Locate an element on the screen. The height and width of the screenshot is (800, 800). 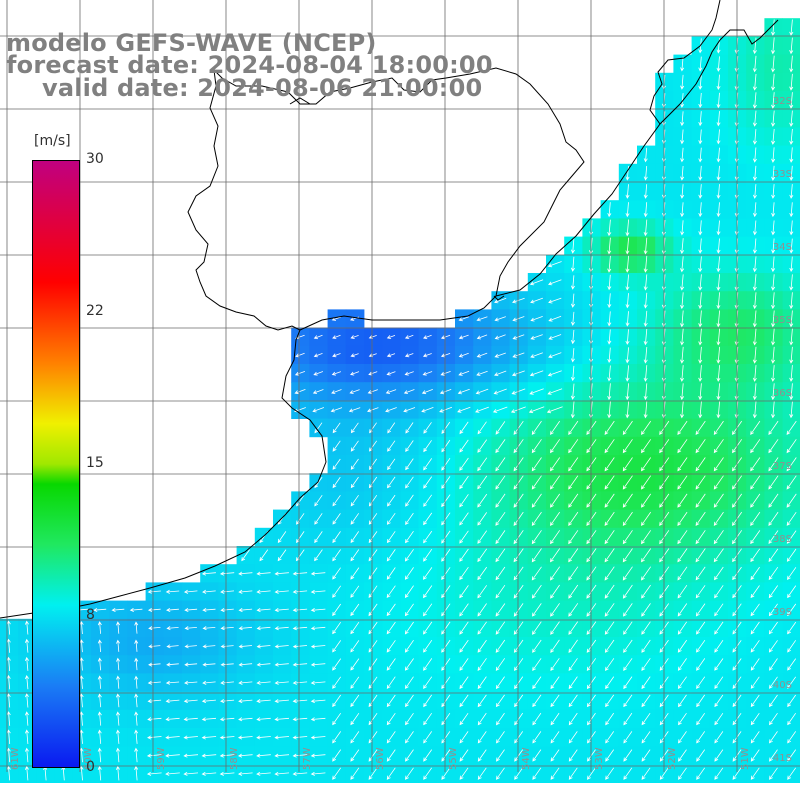
longitude-label: 57W is located at coordinates (307, 758).